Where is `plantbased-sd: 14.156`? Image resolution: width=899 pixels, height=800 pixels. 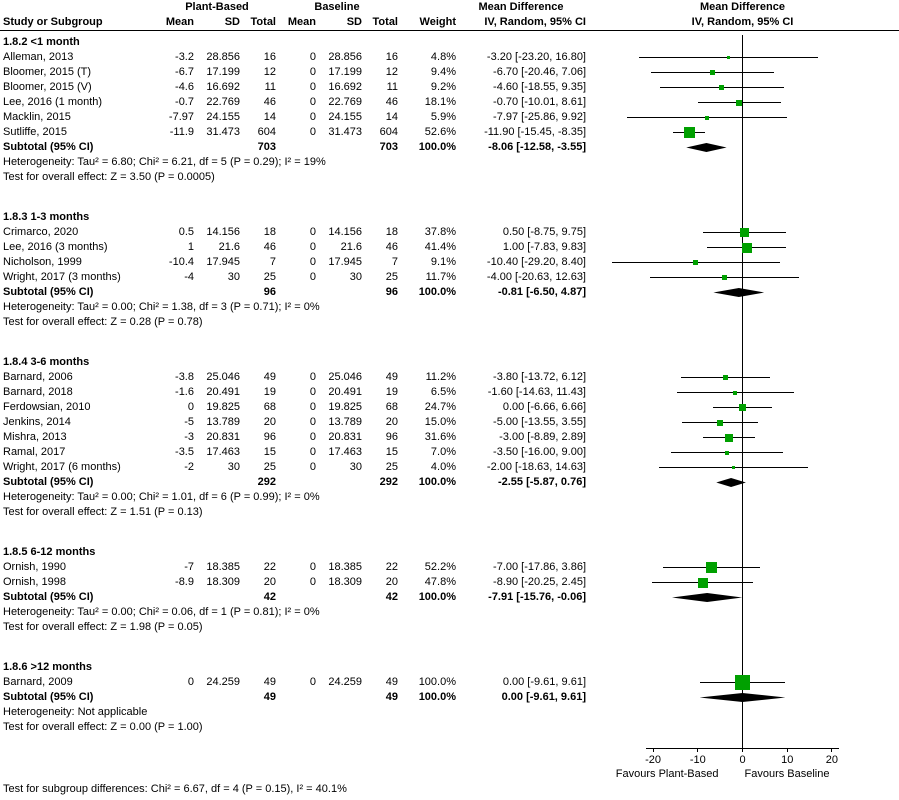
plantbased-sd: 14.156 is located at coordinates (223, 232).